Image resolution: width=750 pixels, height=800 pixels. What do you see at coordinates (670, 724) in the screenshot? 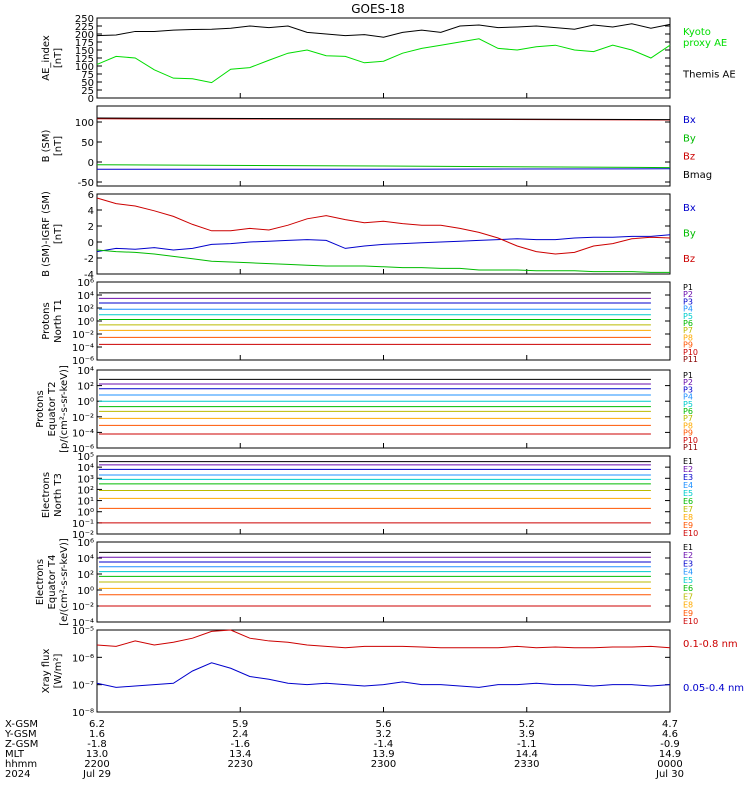
I see `x-tick-label: 4.7` at bounding box center [670, 724].